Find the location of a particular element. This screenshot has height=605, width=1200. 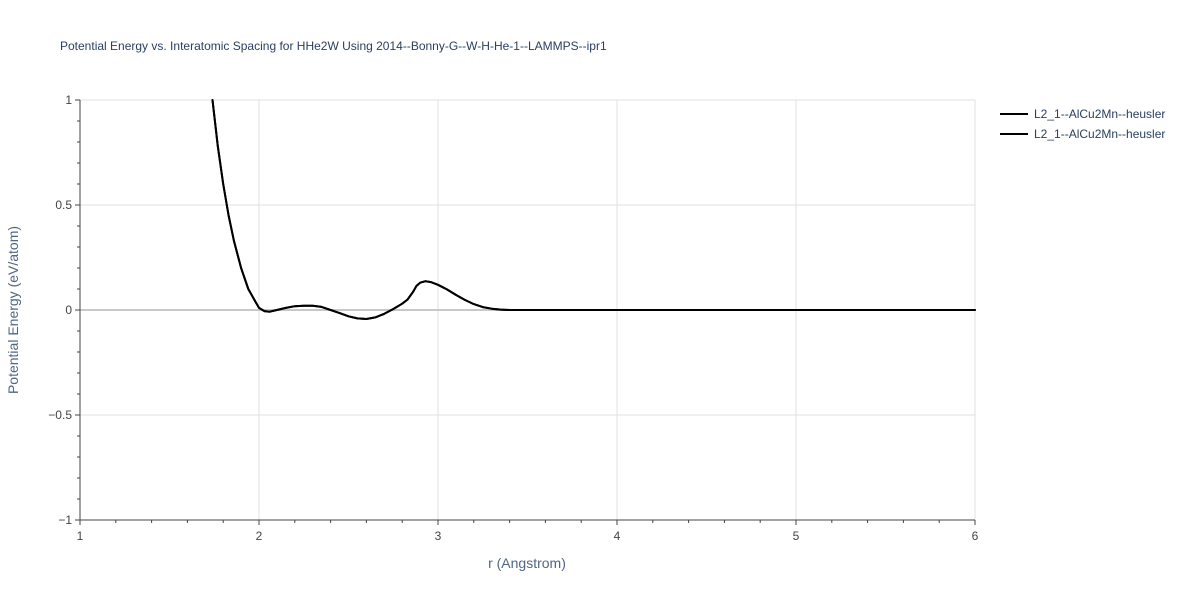

x-axis-title: r (Angstrom) is located at coordinates (527, 563).